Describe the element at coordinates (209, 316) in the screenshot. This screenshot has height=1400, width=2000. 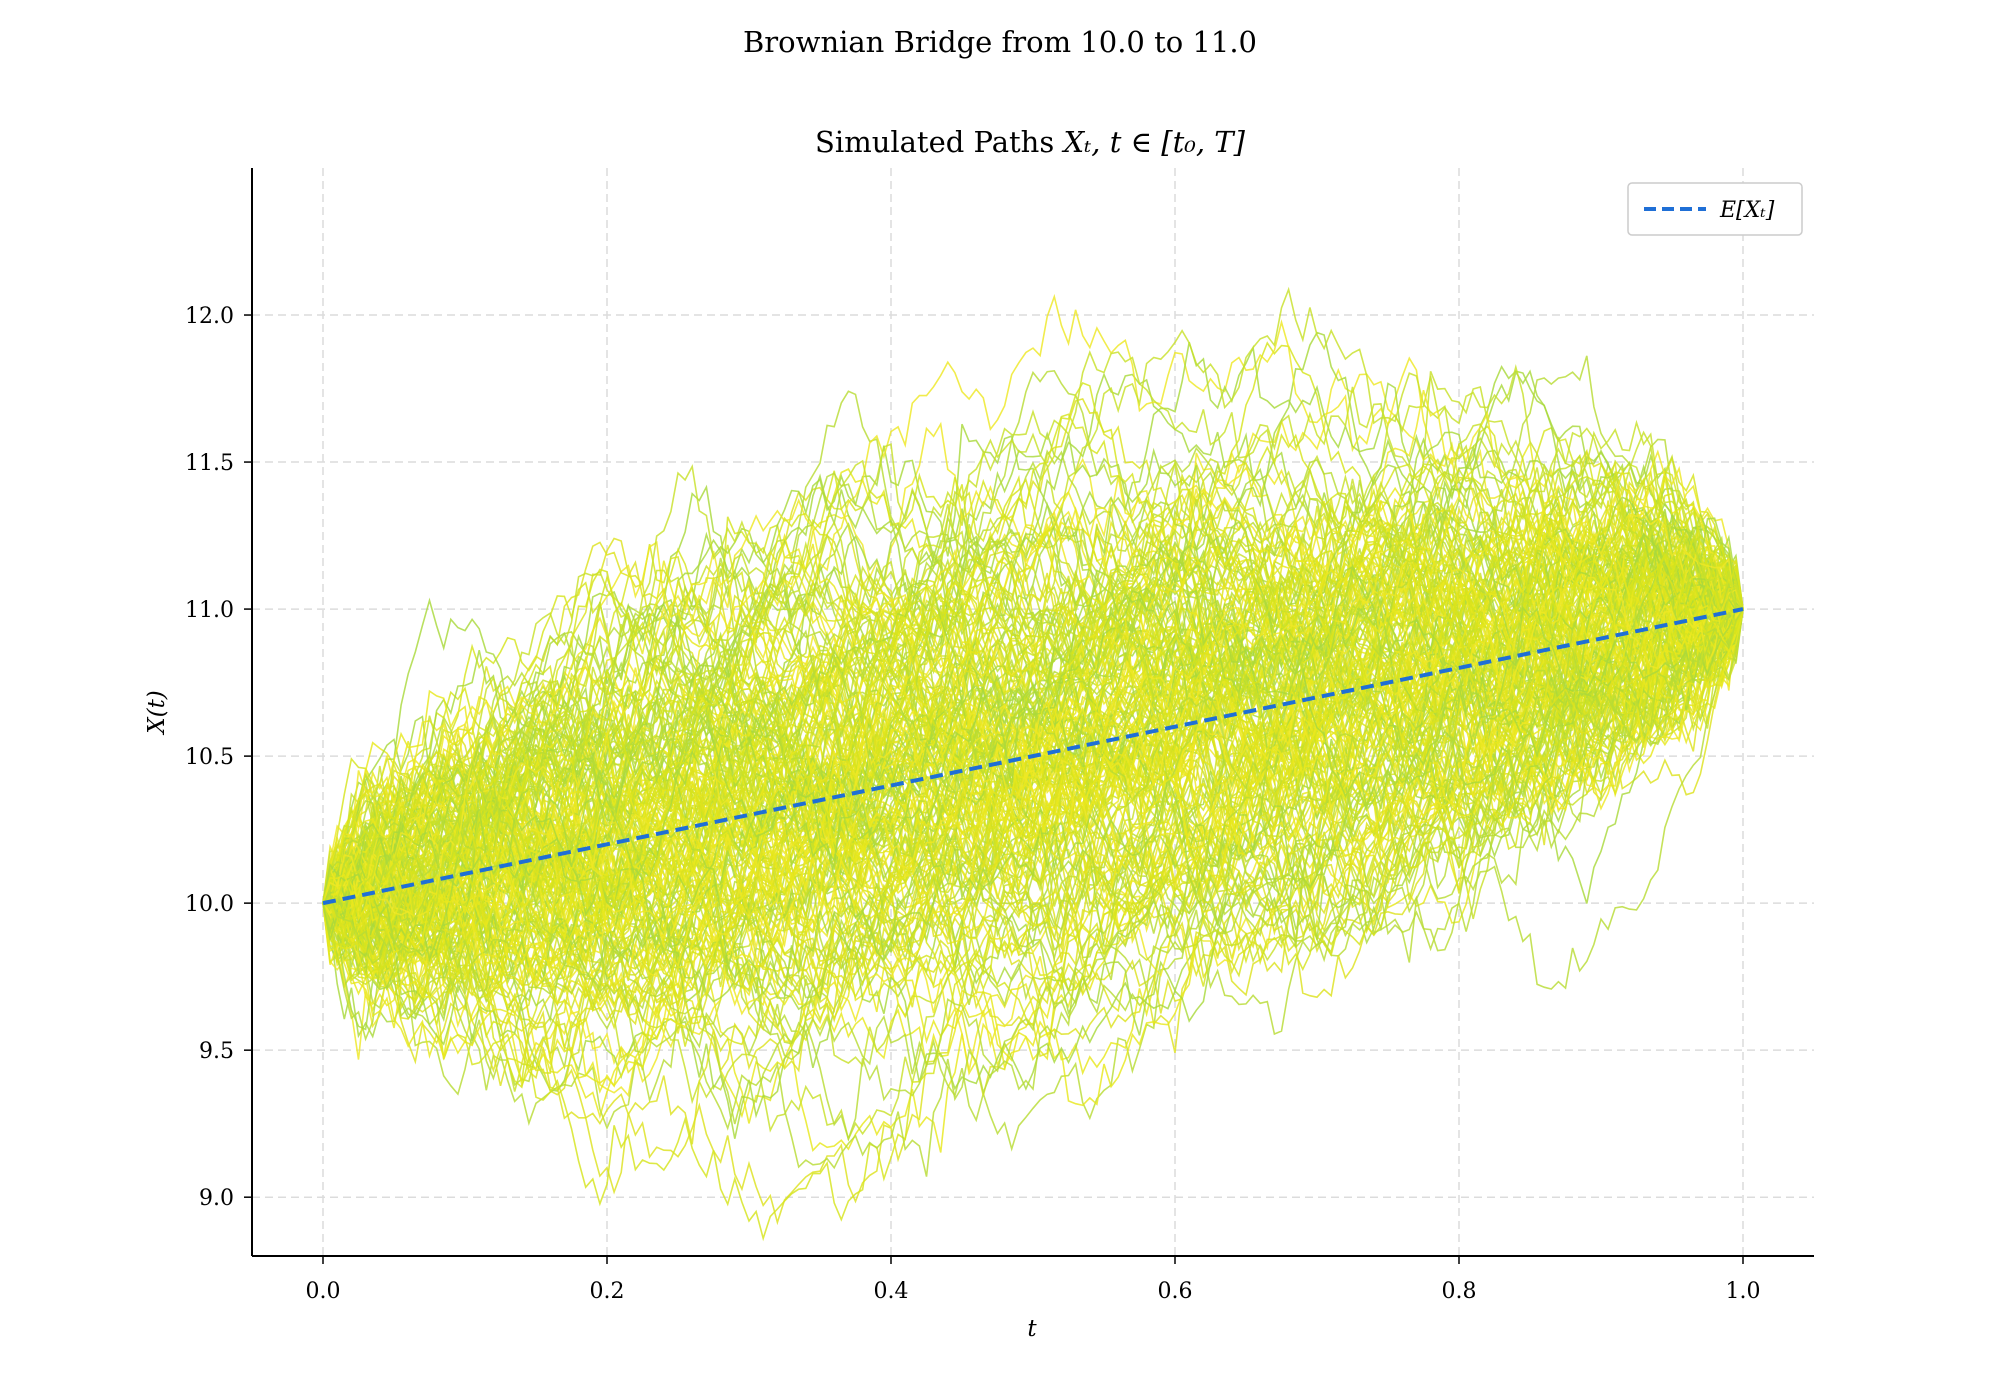
I see `y-tick-label: 12.0` at that location.